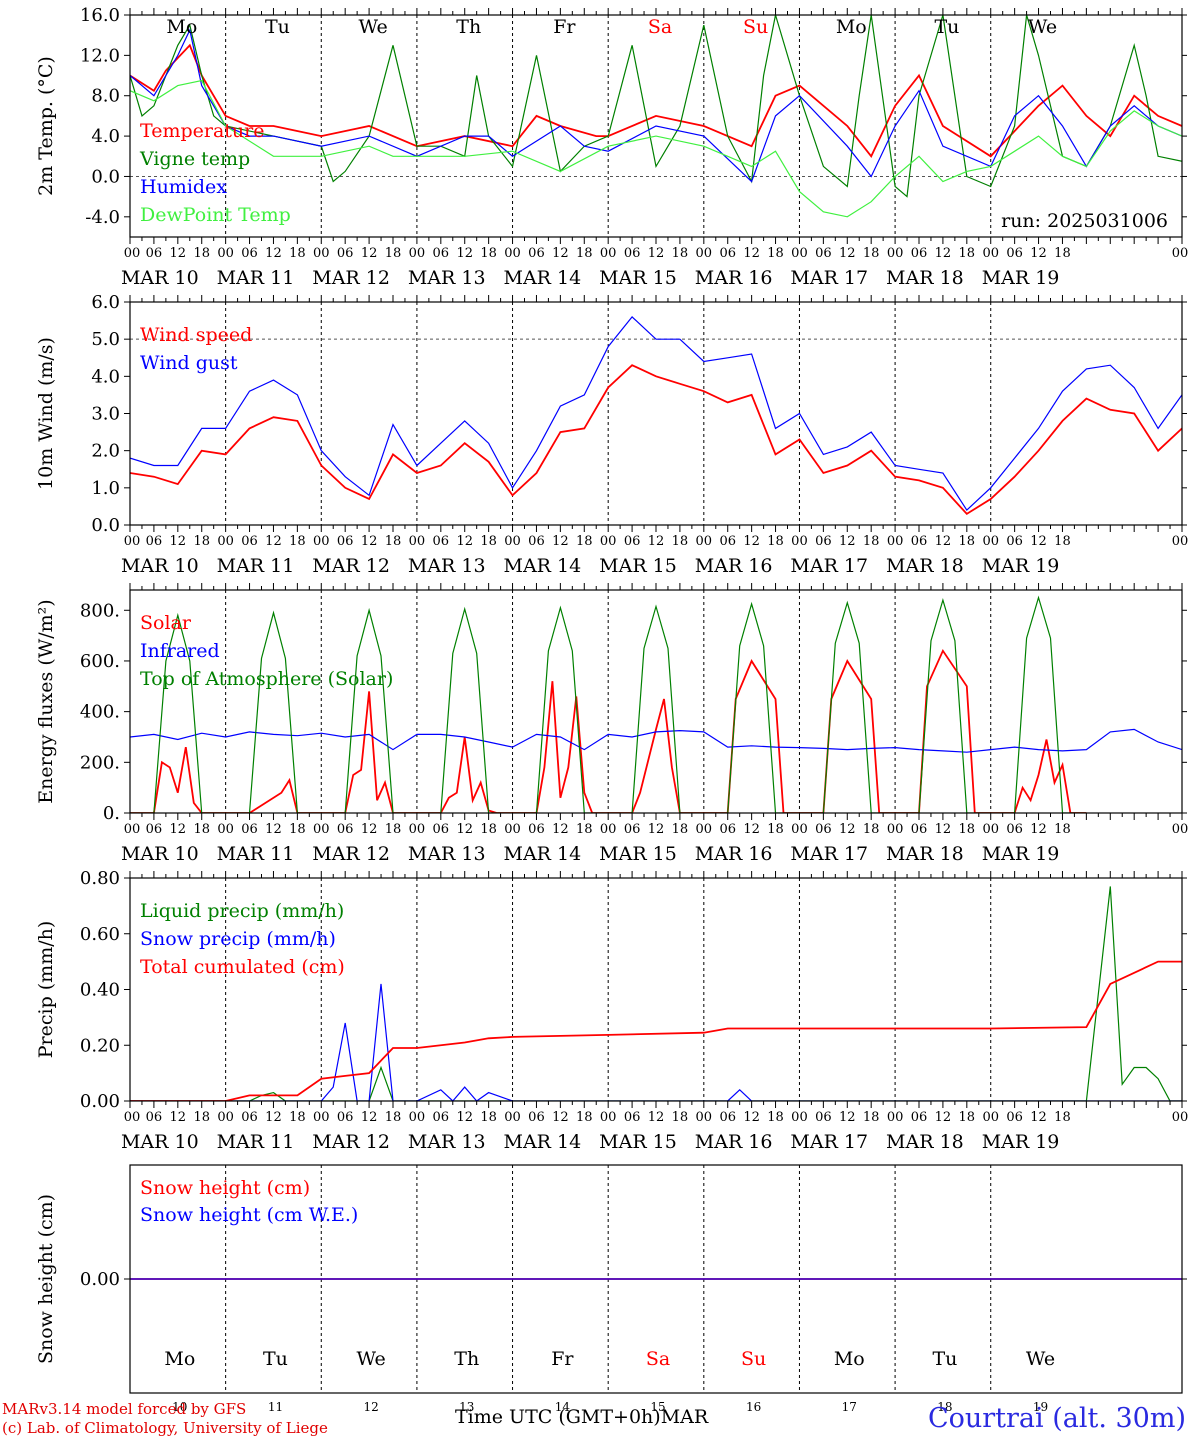  What do you see at coordinates (638, 566) in the screenshot?
I see `date-label: MAR 15` at bounding box center [638, 566].